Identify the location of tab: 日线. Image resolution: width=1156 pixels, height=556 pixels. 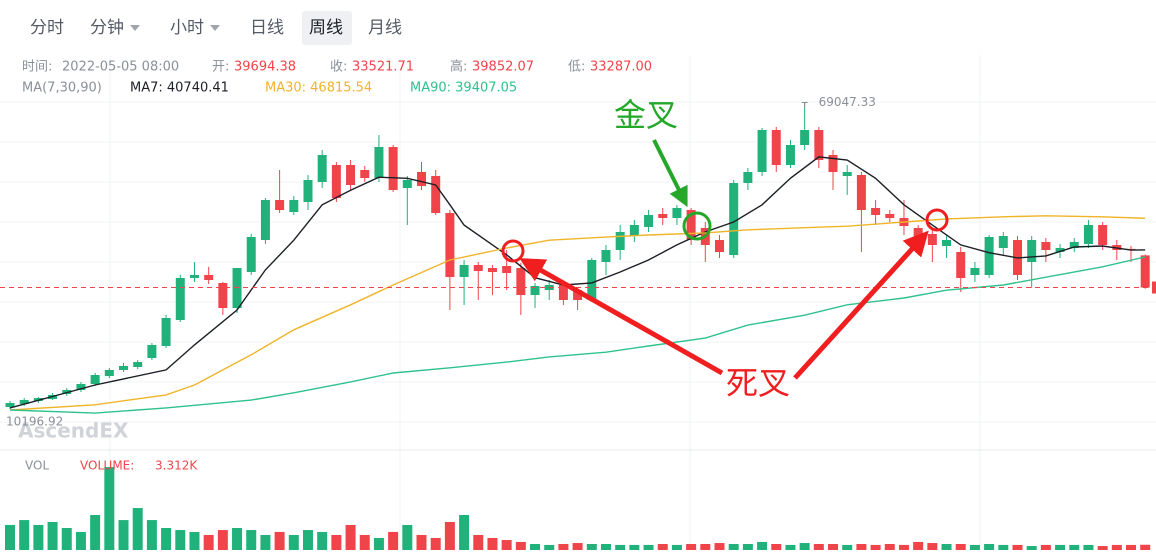
(267, 28).